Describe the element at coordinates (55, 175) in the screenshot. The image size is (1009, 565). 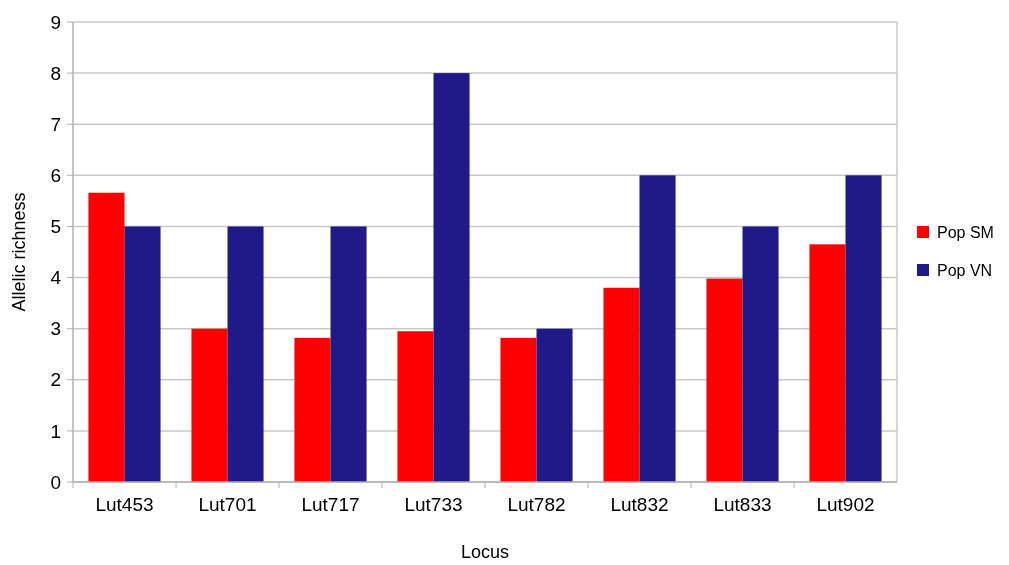
I see `y-tick-label: 6` at that location.